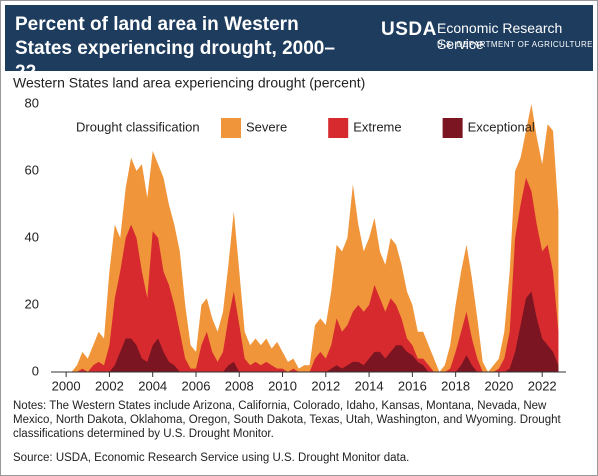 The height and width of the screenshot is (476, 598). Describe the element at coordinates (109, 385) in the screenshot. I see `x-tick-label: 2002` at that location.